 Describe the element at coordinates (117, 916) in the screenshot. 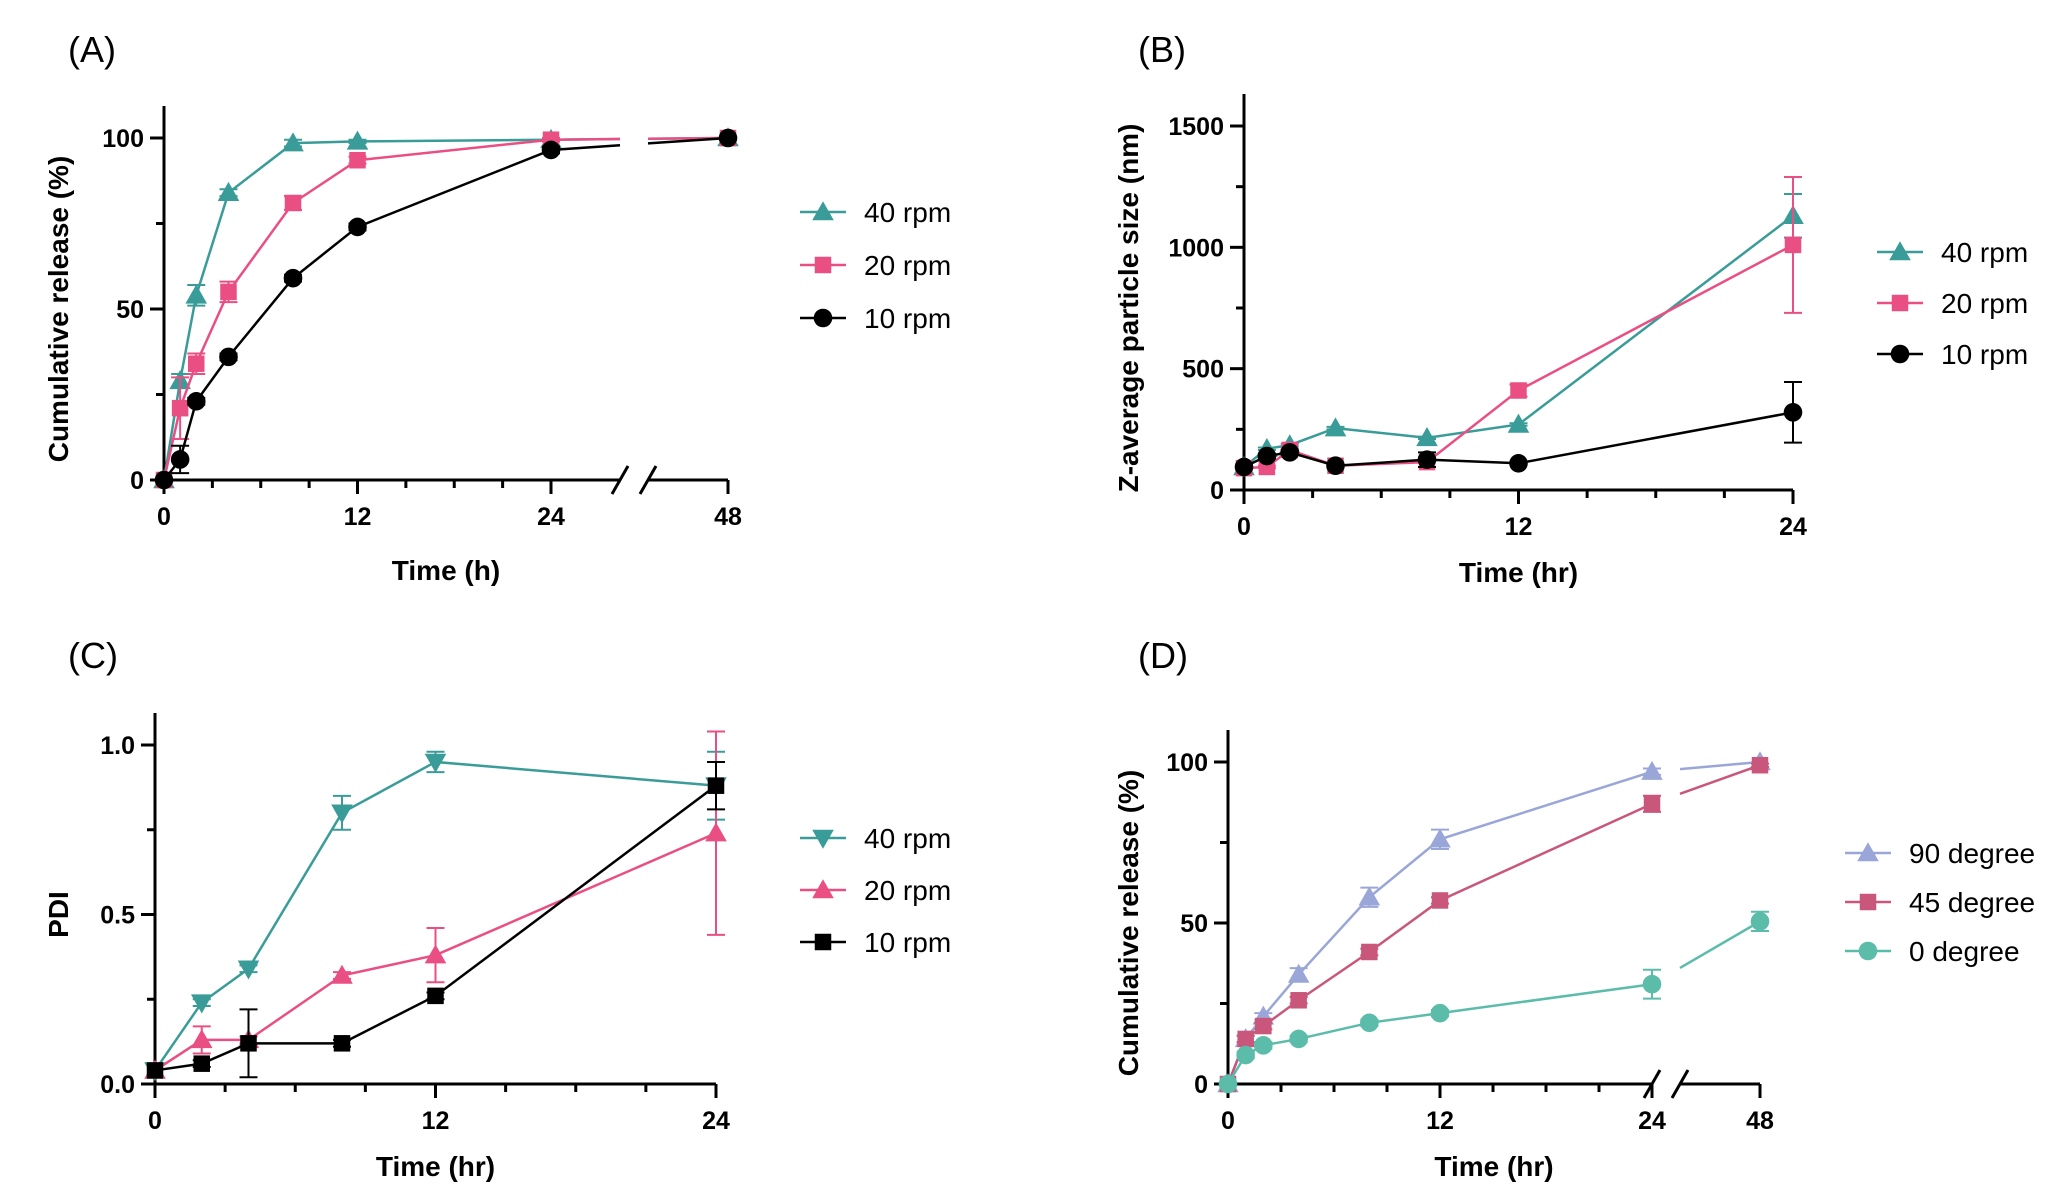

I see `y-tick-label: 0.5` at that location.